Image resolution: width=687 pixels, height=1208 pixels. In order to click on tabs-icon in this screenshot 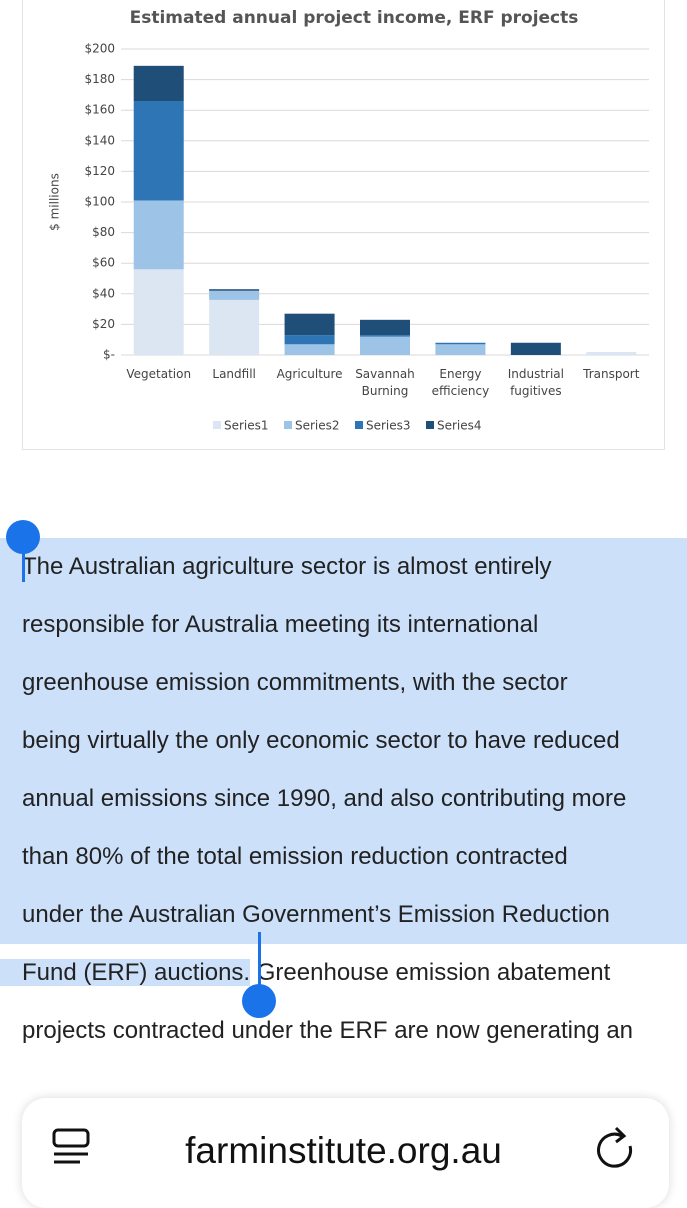, I will do `click(80, 1154)`.